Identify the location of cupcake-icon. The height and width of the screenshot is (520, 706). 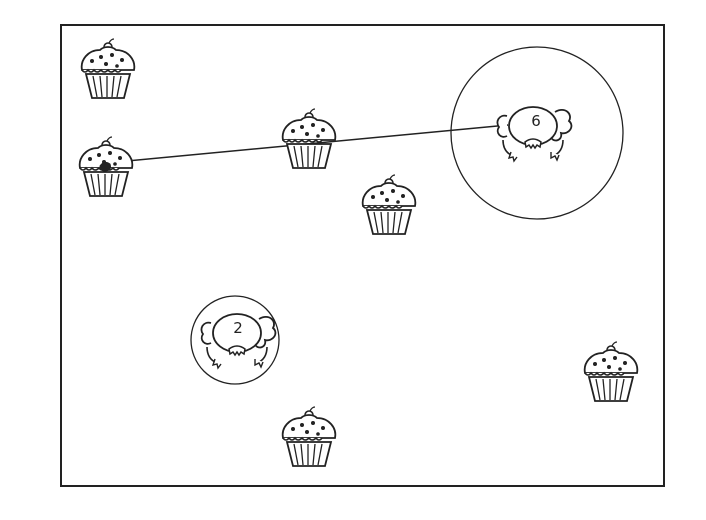
(106, 166).